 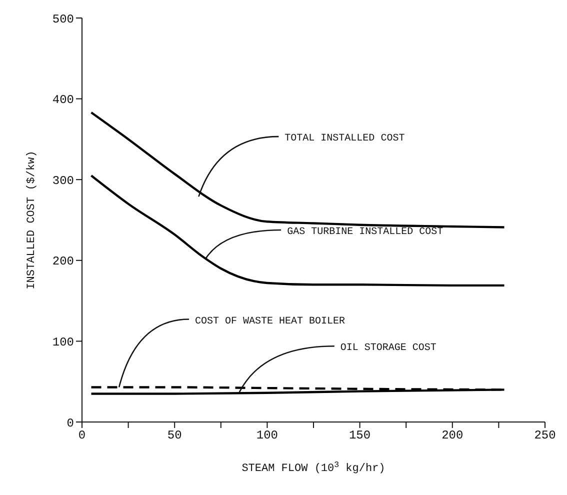 What do you see at coordinates (63, 19) in the screenshot?
I see `y-tick-label: 500` at bounding box center [63, 19].